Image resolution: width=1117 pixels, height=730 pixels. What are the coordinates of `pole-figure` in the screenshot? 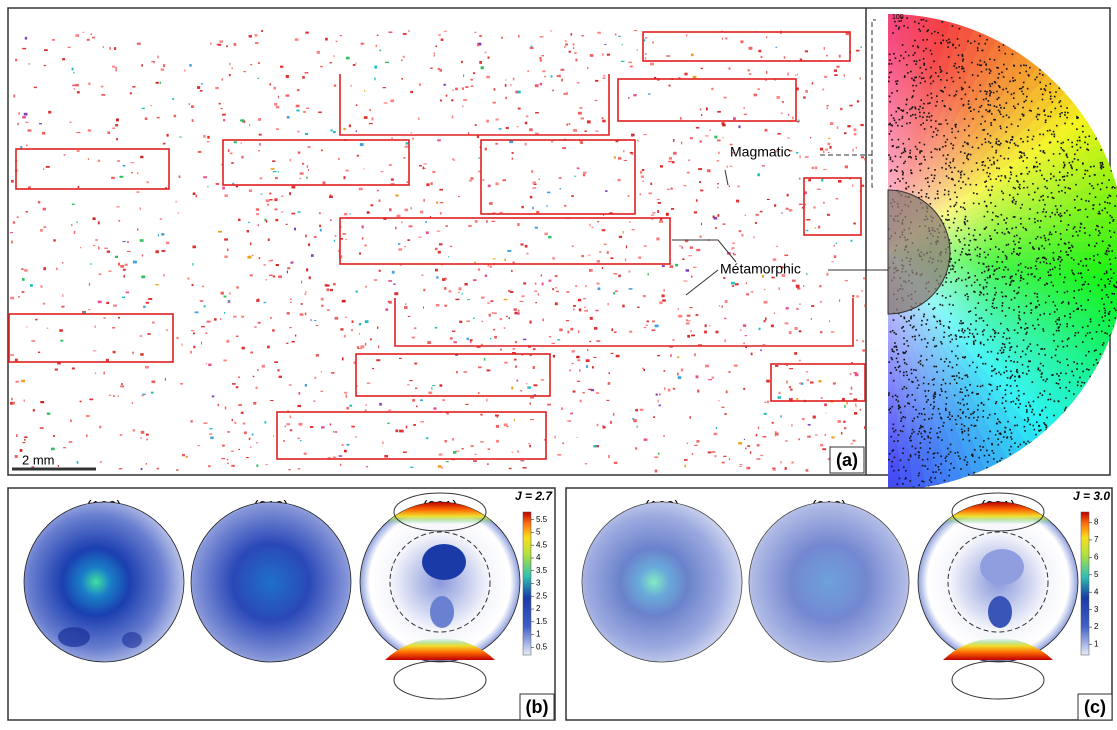 It's located at (104, 582).